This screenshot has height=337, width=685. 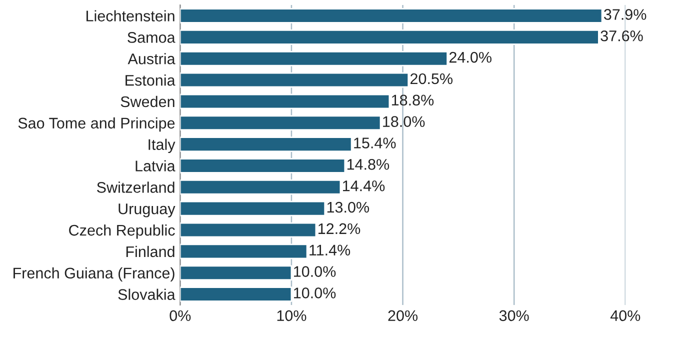 I want to click on y-tick-label: Sweden, so click(x=147, y=102).